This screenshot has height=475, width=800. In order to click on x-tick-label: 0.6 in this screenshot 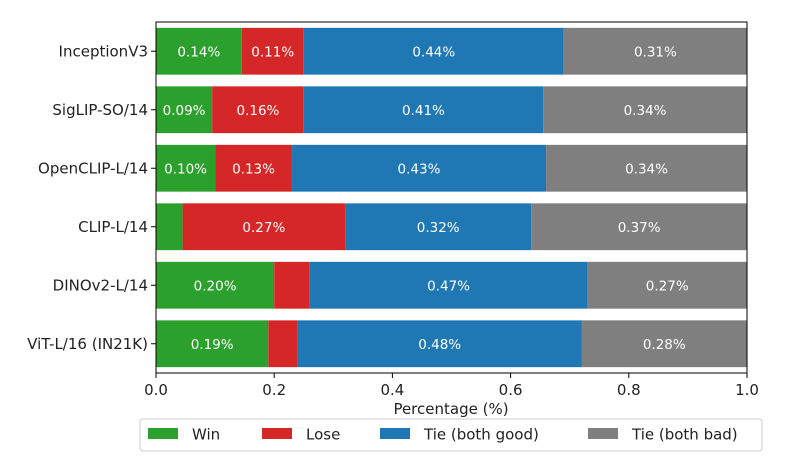, I will do `click(511, 390)`.